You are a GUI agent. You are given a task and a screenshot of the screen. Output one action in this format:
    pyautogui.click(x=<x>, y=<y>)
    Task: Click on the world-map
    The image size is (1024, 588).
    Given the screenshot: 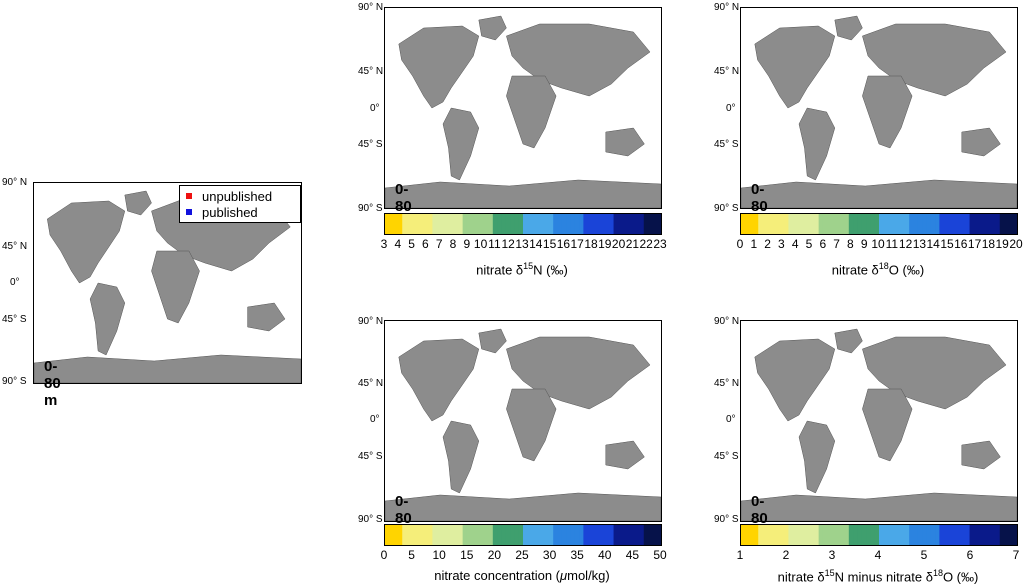 What is the action you would take?
    pyautogui.click(x=879, y=424)
    